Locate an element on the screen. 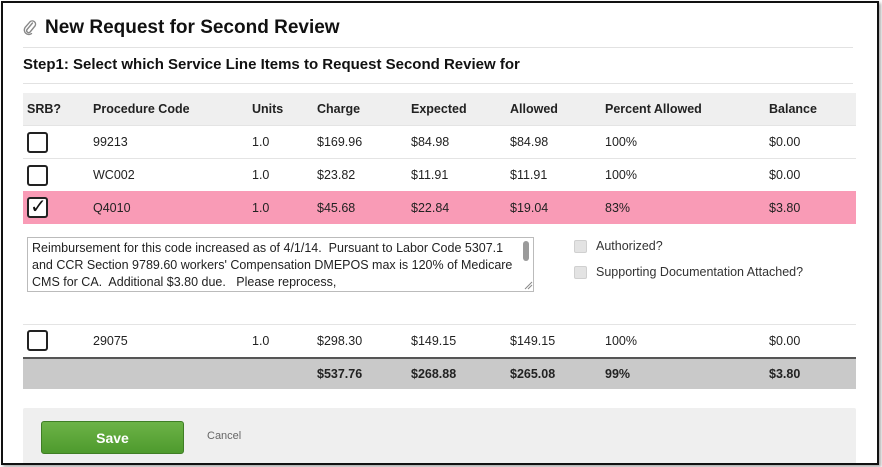 This screenshot has width=882, height=467. col-header-expected: Expected is located at coordinates (439, 109).